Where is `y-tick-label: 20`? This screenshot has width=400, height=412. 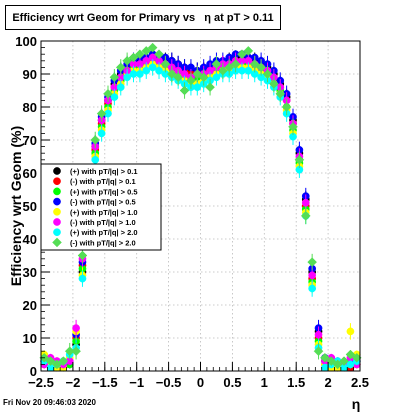
y-tick-label: 20 is located at coordinates (30, 305).